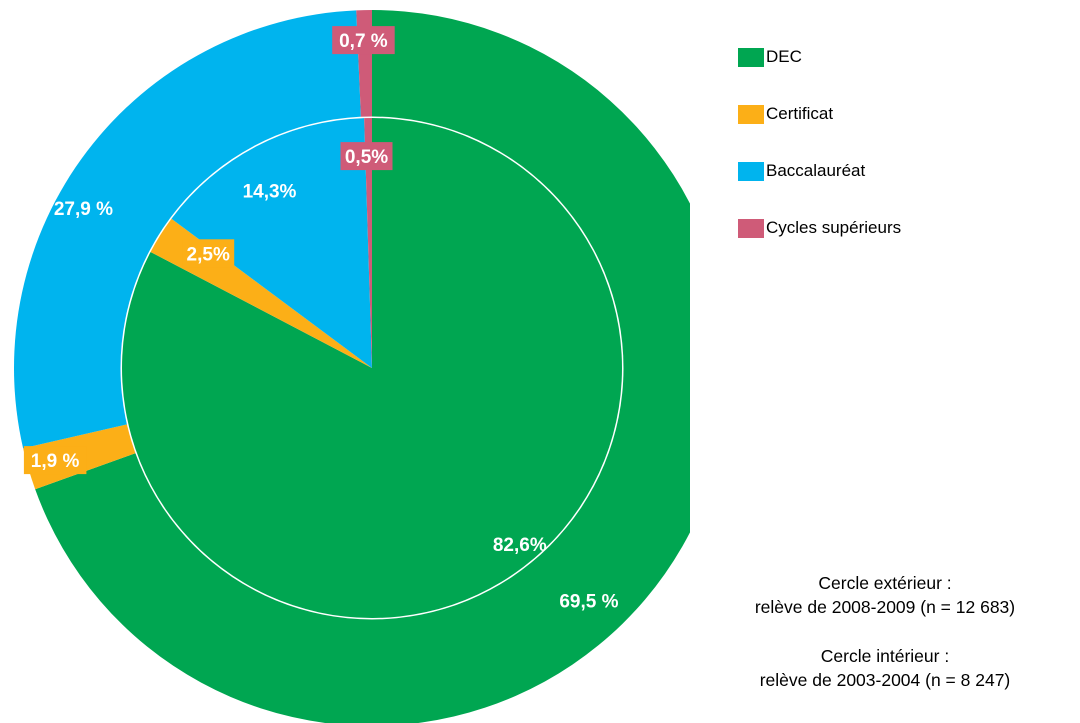  Describe the element at coordinates (751, 114) in the screenshot. I see `legend-swatch-certificat` at that location.